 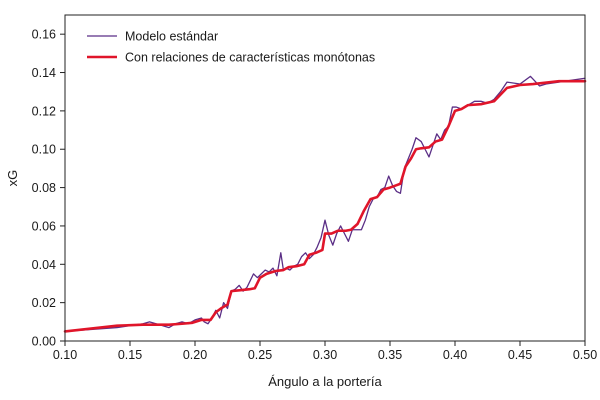 I want to click on x-tick-label: 0.30, so click(x=325, y=355).